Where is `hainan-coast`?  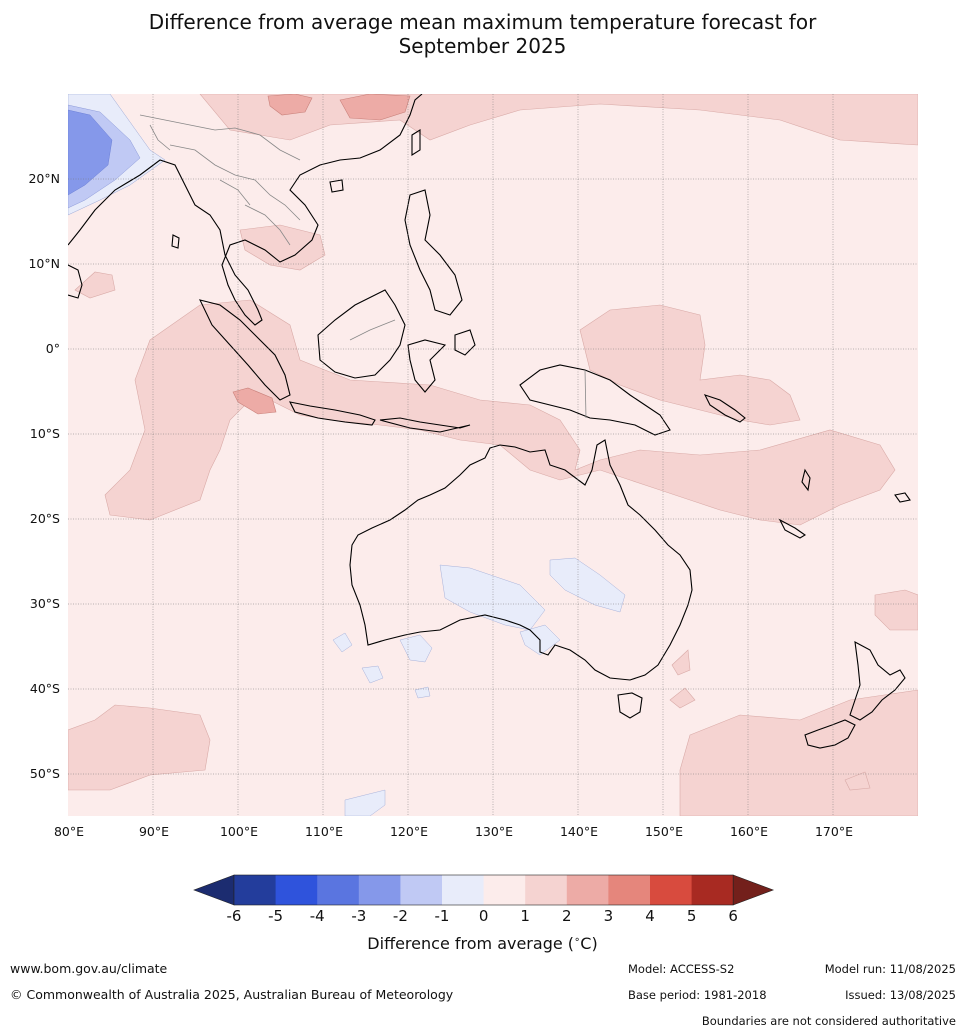 hainan-coast is located at coordinates (336, 186).